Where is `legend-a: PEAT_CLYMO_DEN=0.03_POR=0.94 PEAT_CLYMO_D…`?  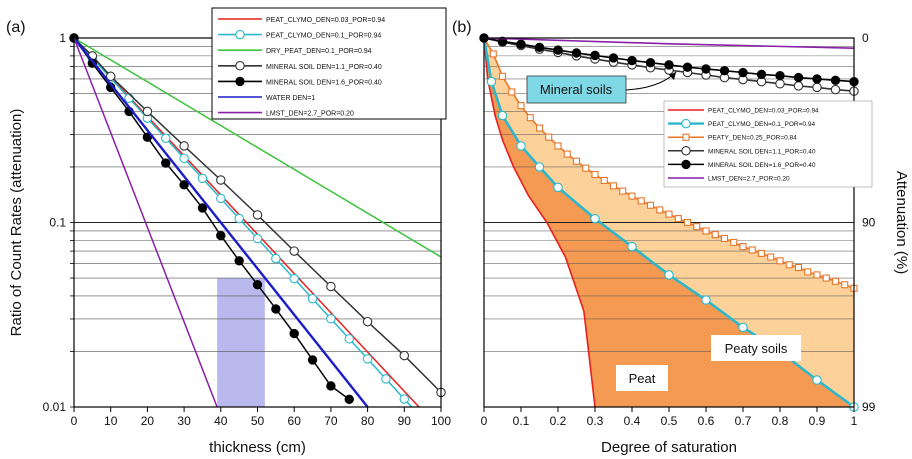
legend-a: PEAT_CLYMO_DEN=0.03_POR=0.94 PEAT_CLYMO_D… is located at coordinates (329, 63).